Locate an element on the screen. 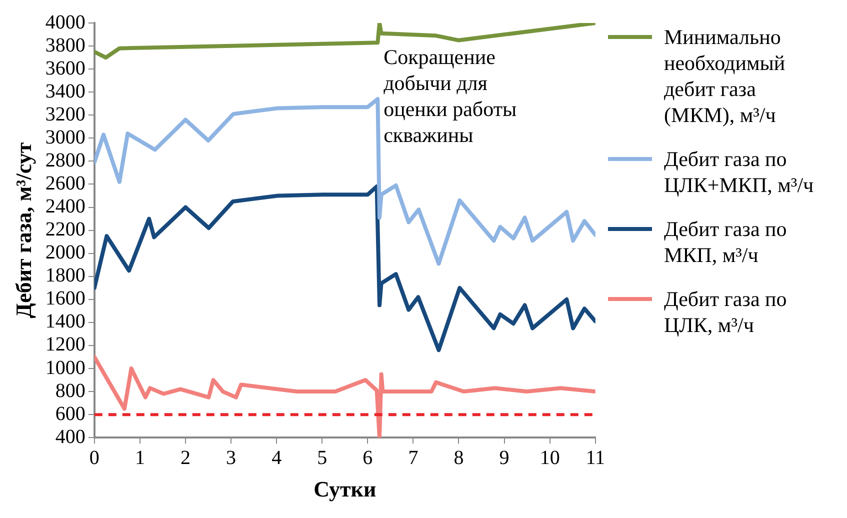 This screenshot has width=847, height=518. y-axis-title: Дебит газа, м³/сут is located at coordinates (23, 230).